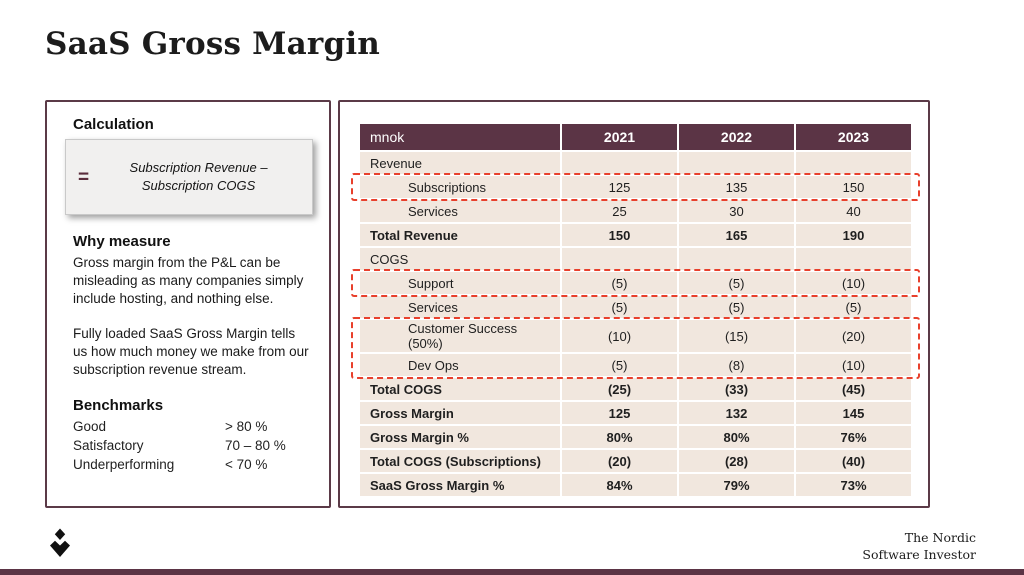 The width and height of the screenshot is (1024, 575). Describe the element at coordinates (189, 465) in the screenshot. I see `benchmark-row: Underperforming < 70 %` at that location.